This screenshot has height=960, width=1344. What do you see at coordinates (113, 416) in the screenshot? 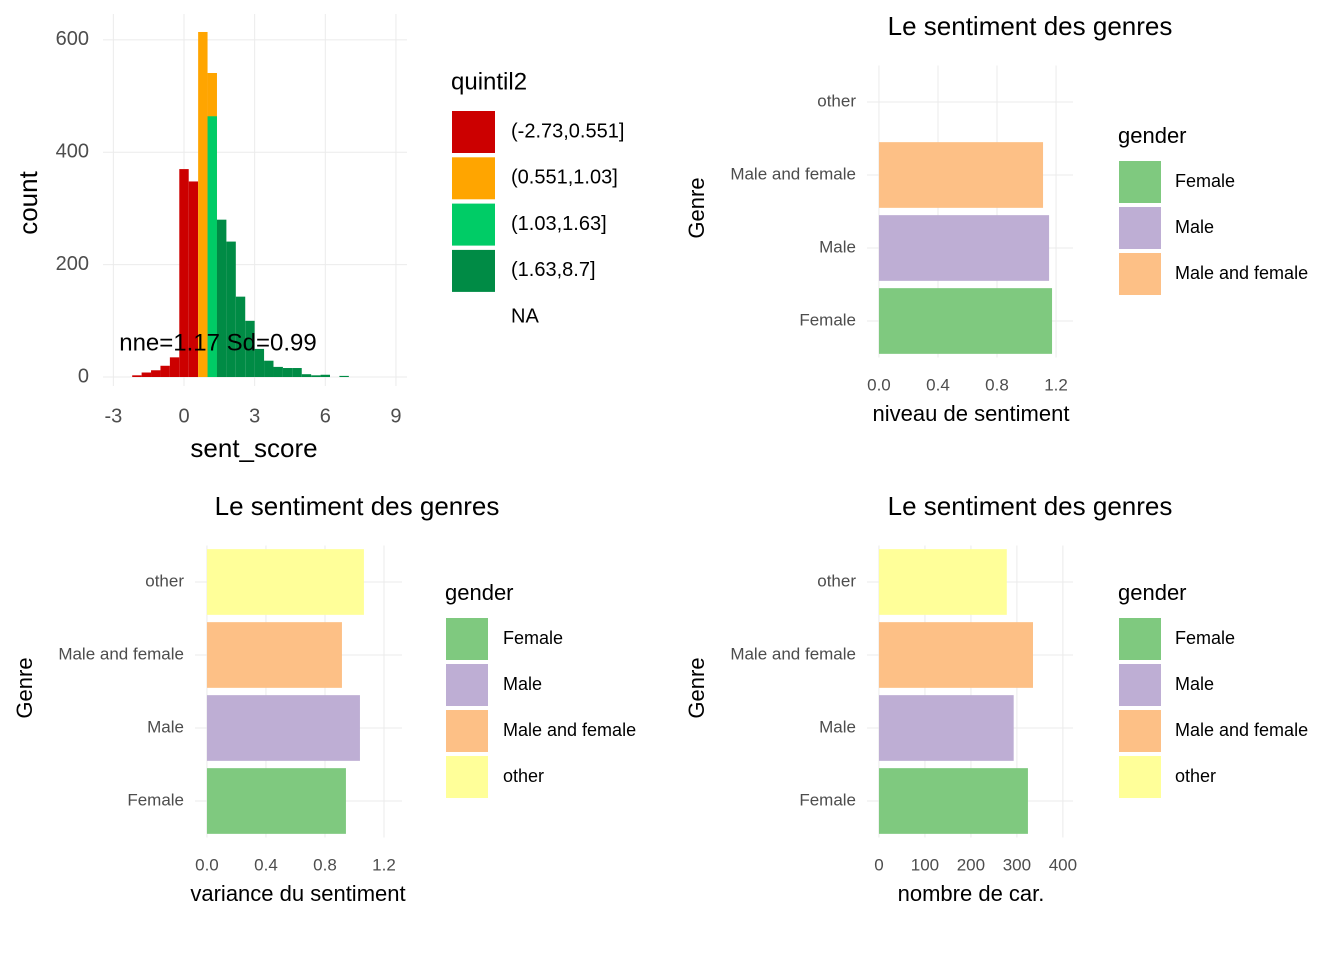
I see `x-tick-label: -3` at bounding box center [113, 416].